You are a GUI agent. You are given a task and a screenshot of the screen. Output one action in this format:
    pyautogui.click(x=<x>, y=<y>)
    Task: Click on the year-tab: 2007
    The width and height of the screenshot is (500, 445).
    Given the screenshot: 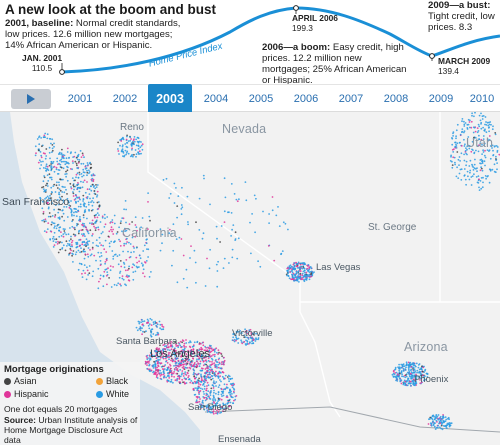 What is the action you would take?
    pyautogui.click(x=351, y=99)
    